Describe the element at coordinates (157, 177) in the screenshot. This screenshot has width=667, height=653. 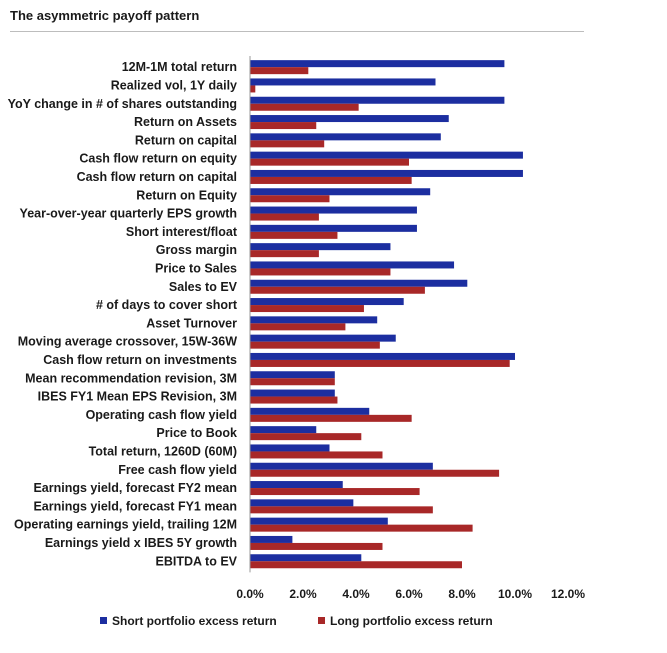
I see `category-label: Cash flow return on capital` at that location.